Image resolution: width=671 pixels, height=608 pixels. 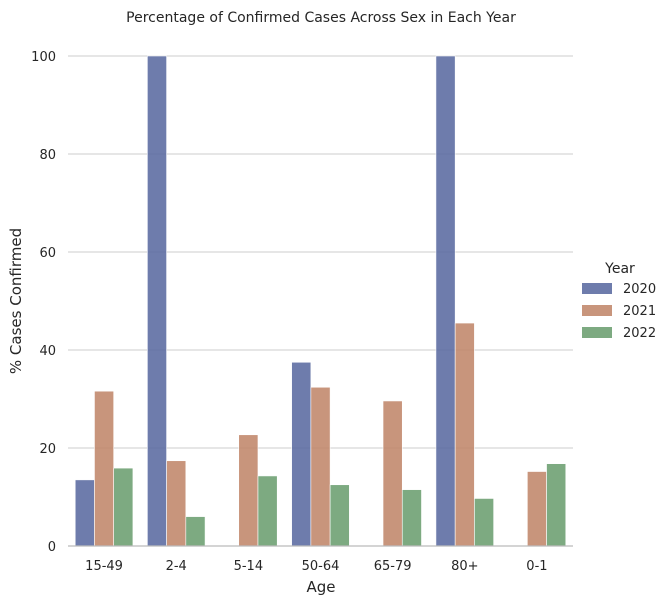 What do you see at coordinates (536, 566) in the screenshot?
I see `x-tick-label: 0-1` at bounding box center [536, 566].